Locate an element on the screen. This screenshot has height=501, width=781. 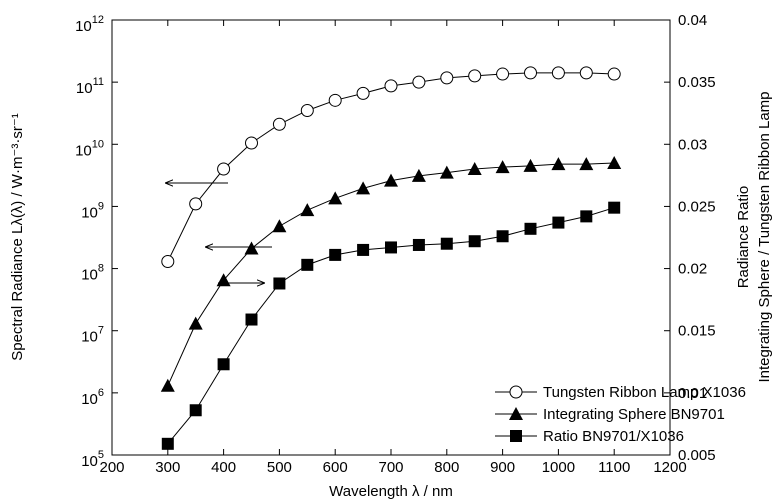
legend-label: Integrating Sphere BN9701 is located at coordinates (634, 414).